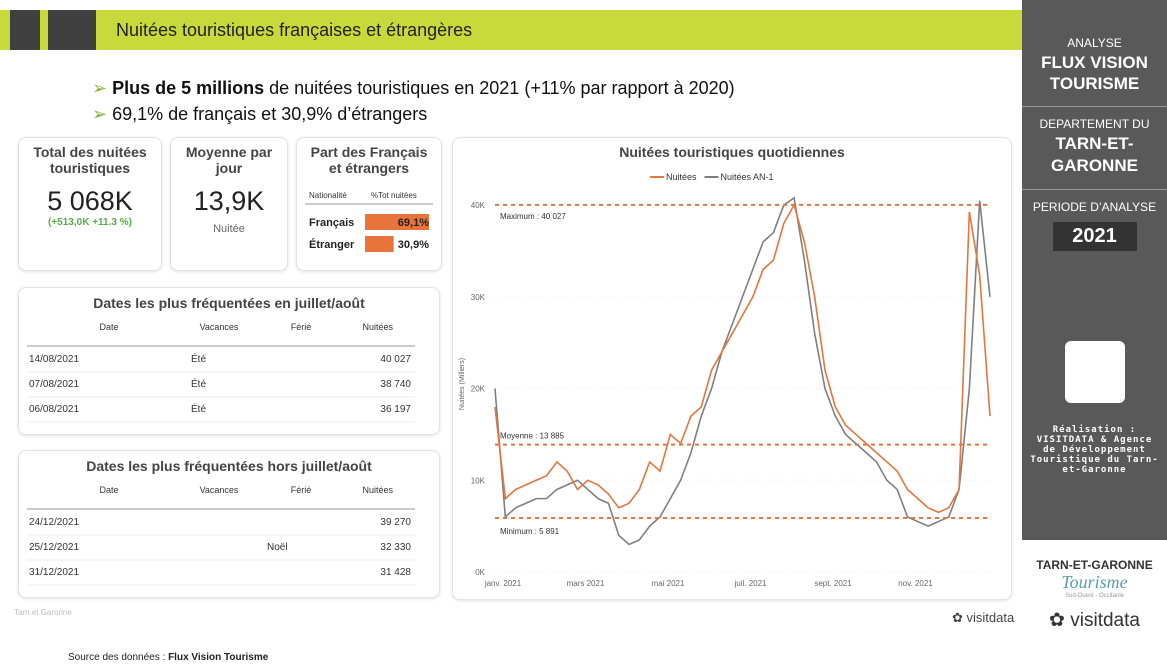 The height and width of the screenshot is (664, 1167). I want to click on bullet-text: 69,1% de français et 30,9% d’étrangers, so click(270, 114).